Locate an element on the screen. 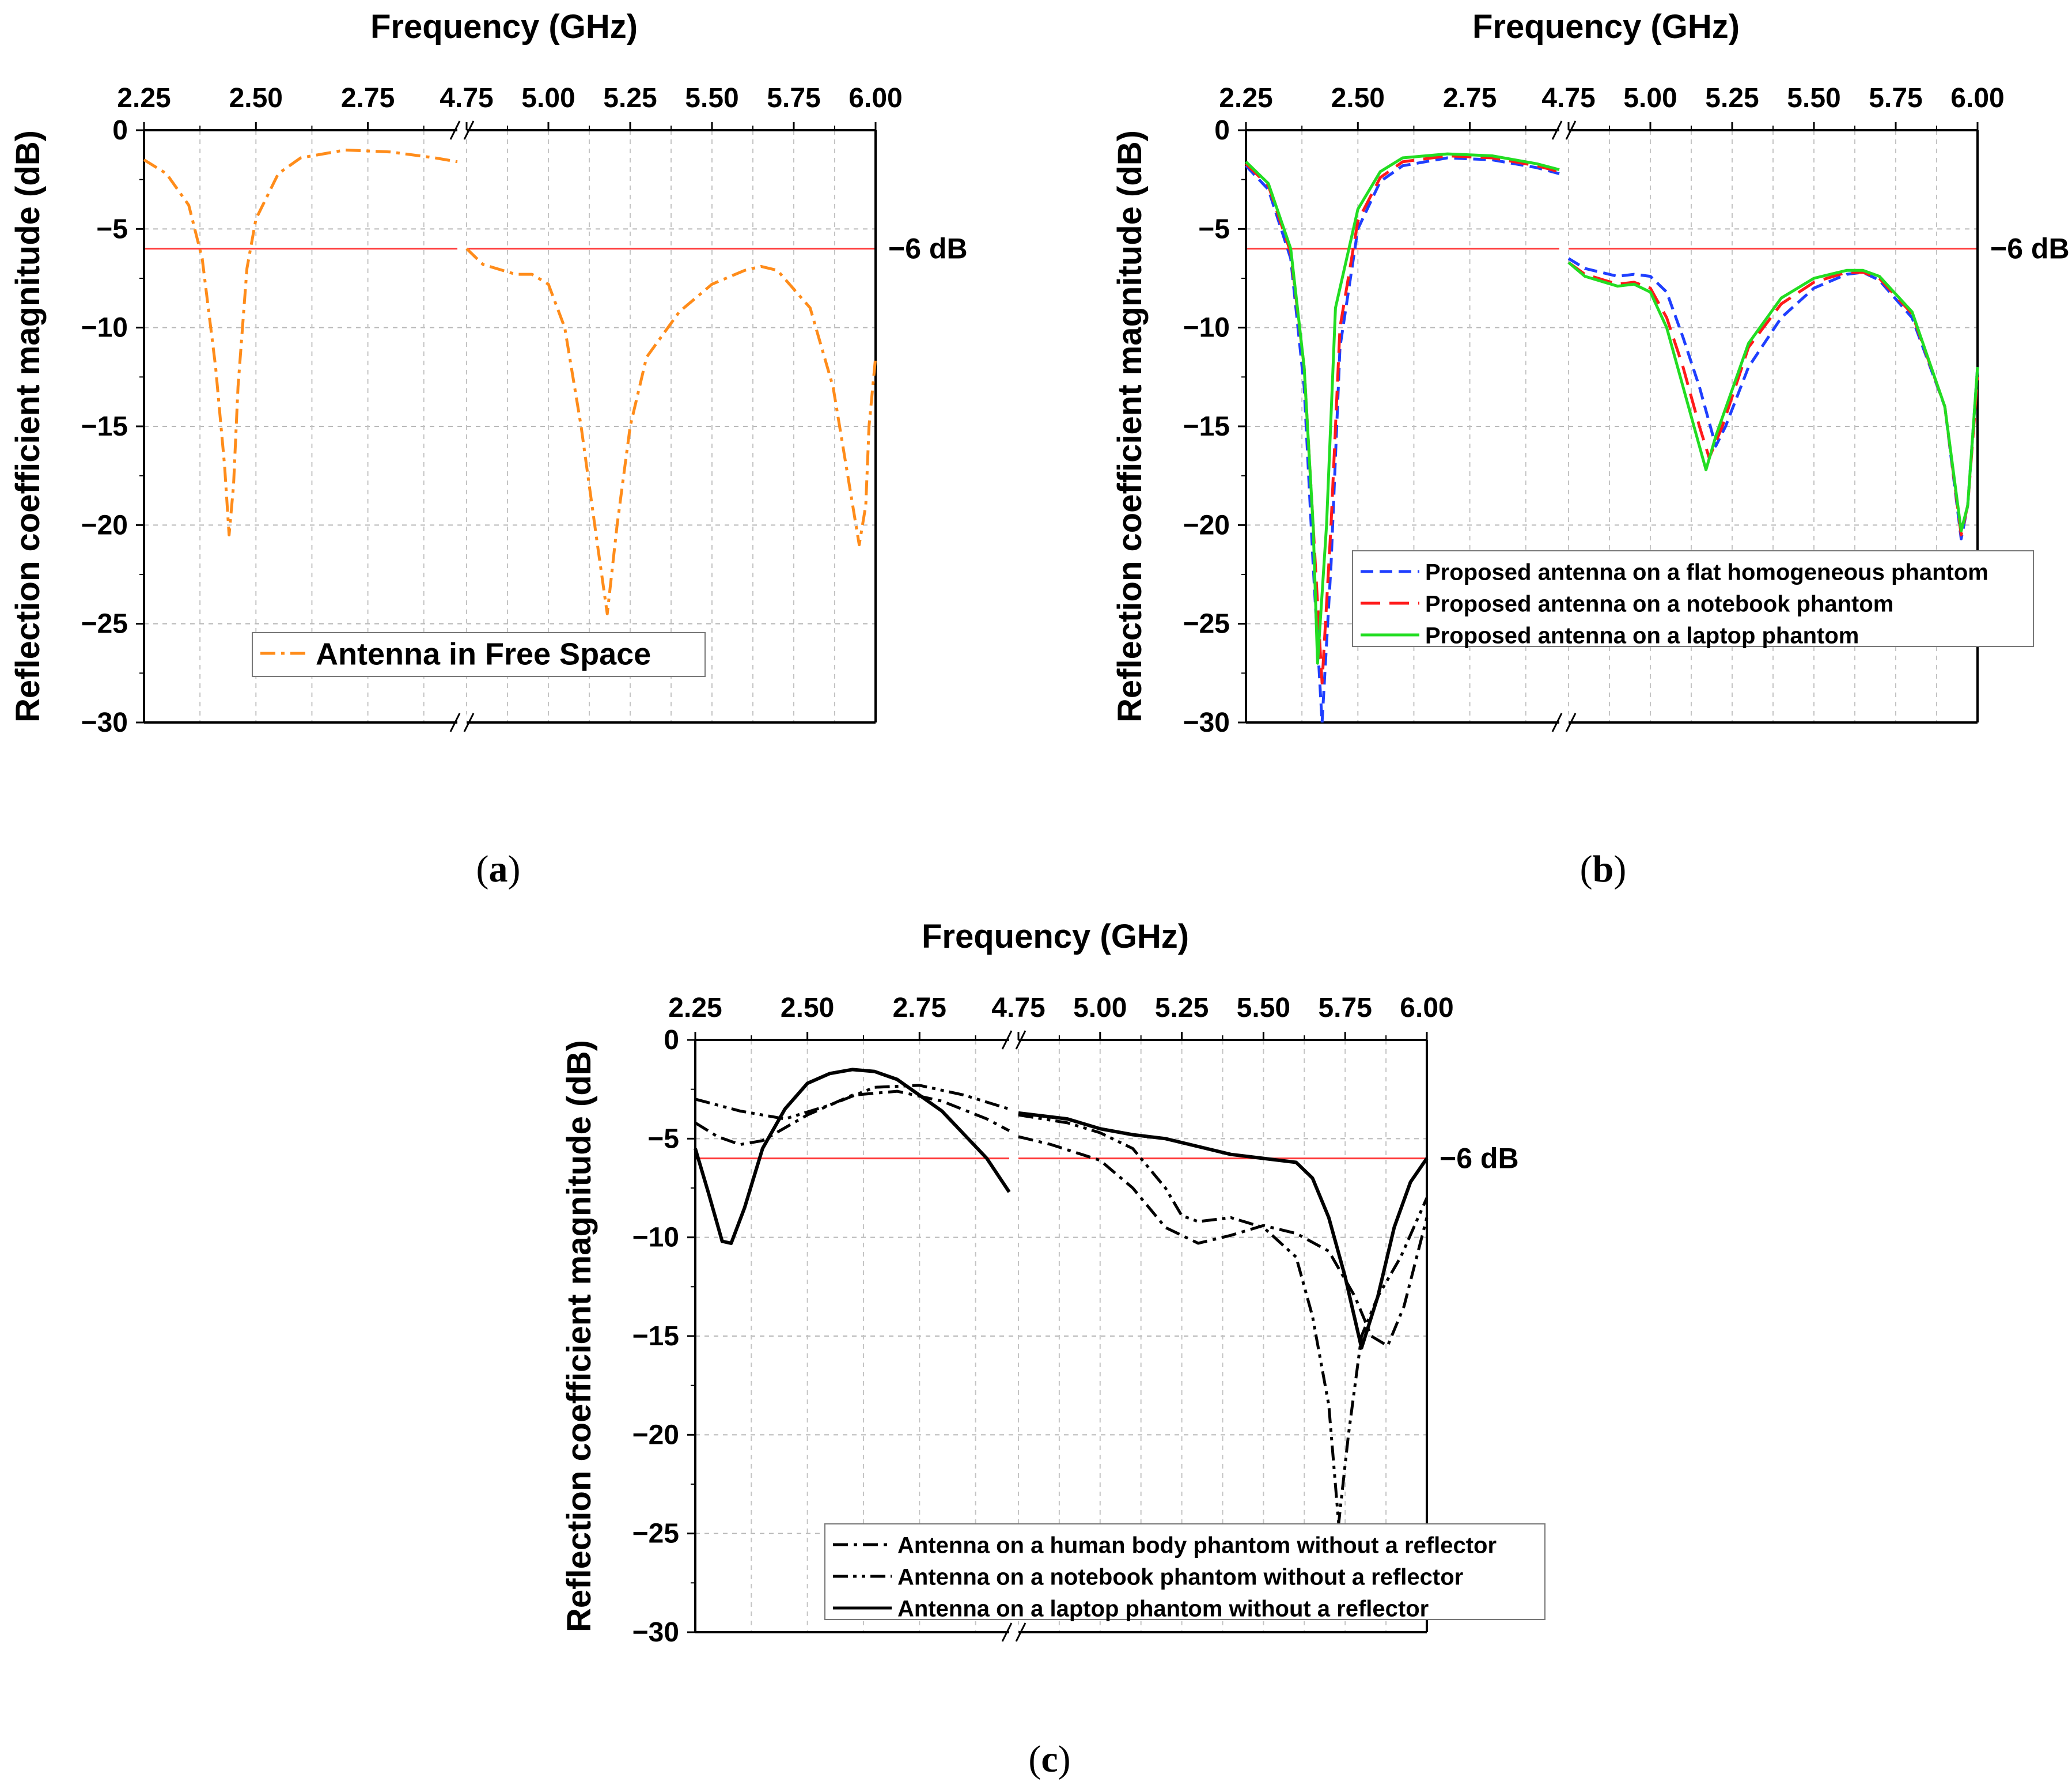  caption-letter: b is located at coordinates (1604, 869).